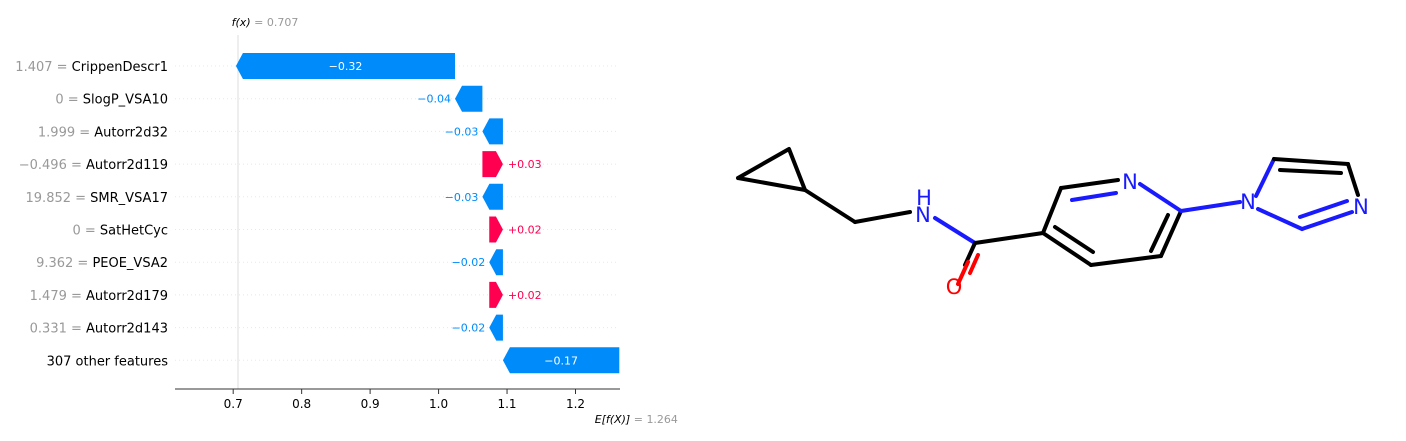 This screenshot has height=441, width=1406. I want to click on molecule-bonds, so click(1048, 216).